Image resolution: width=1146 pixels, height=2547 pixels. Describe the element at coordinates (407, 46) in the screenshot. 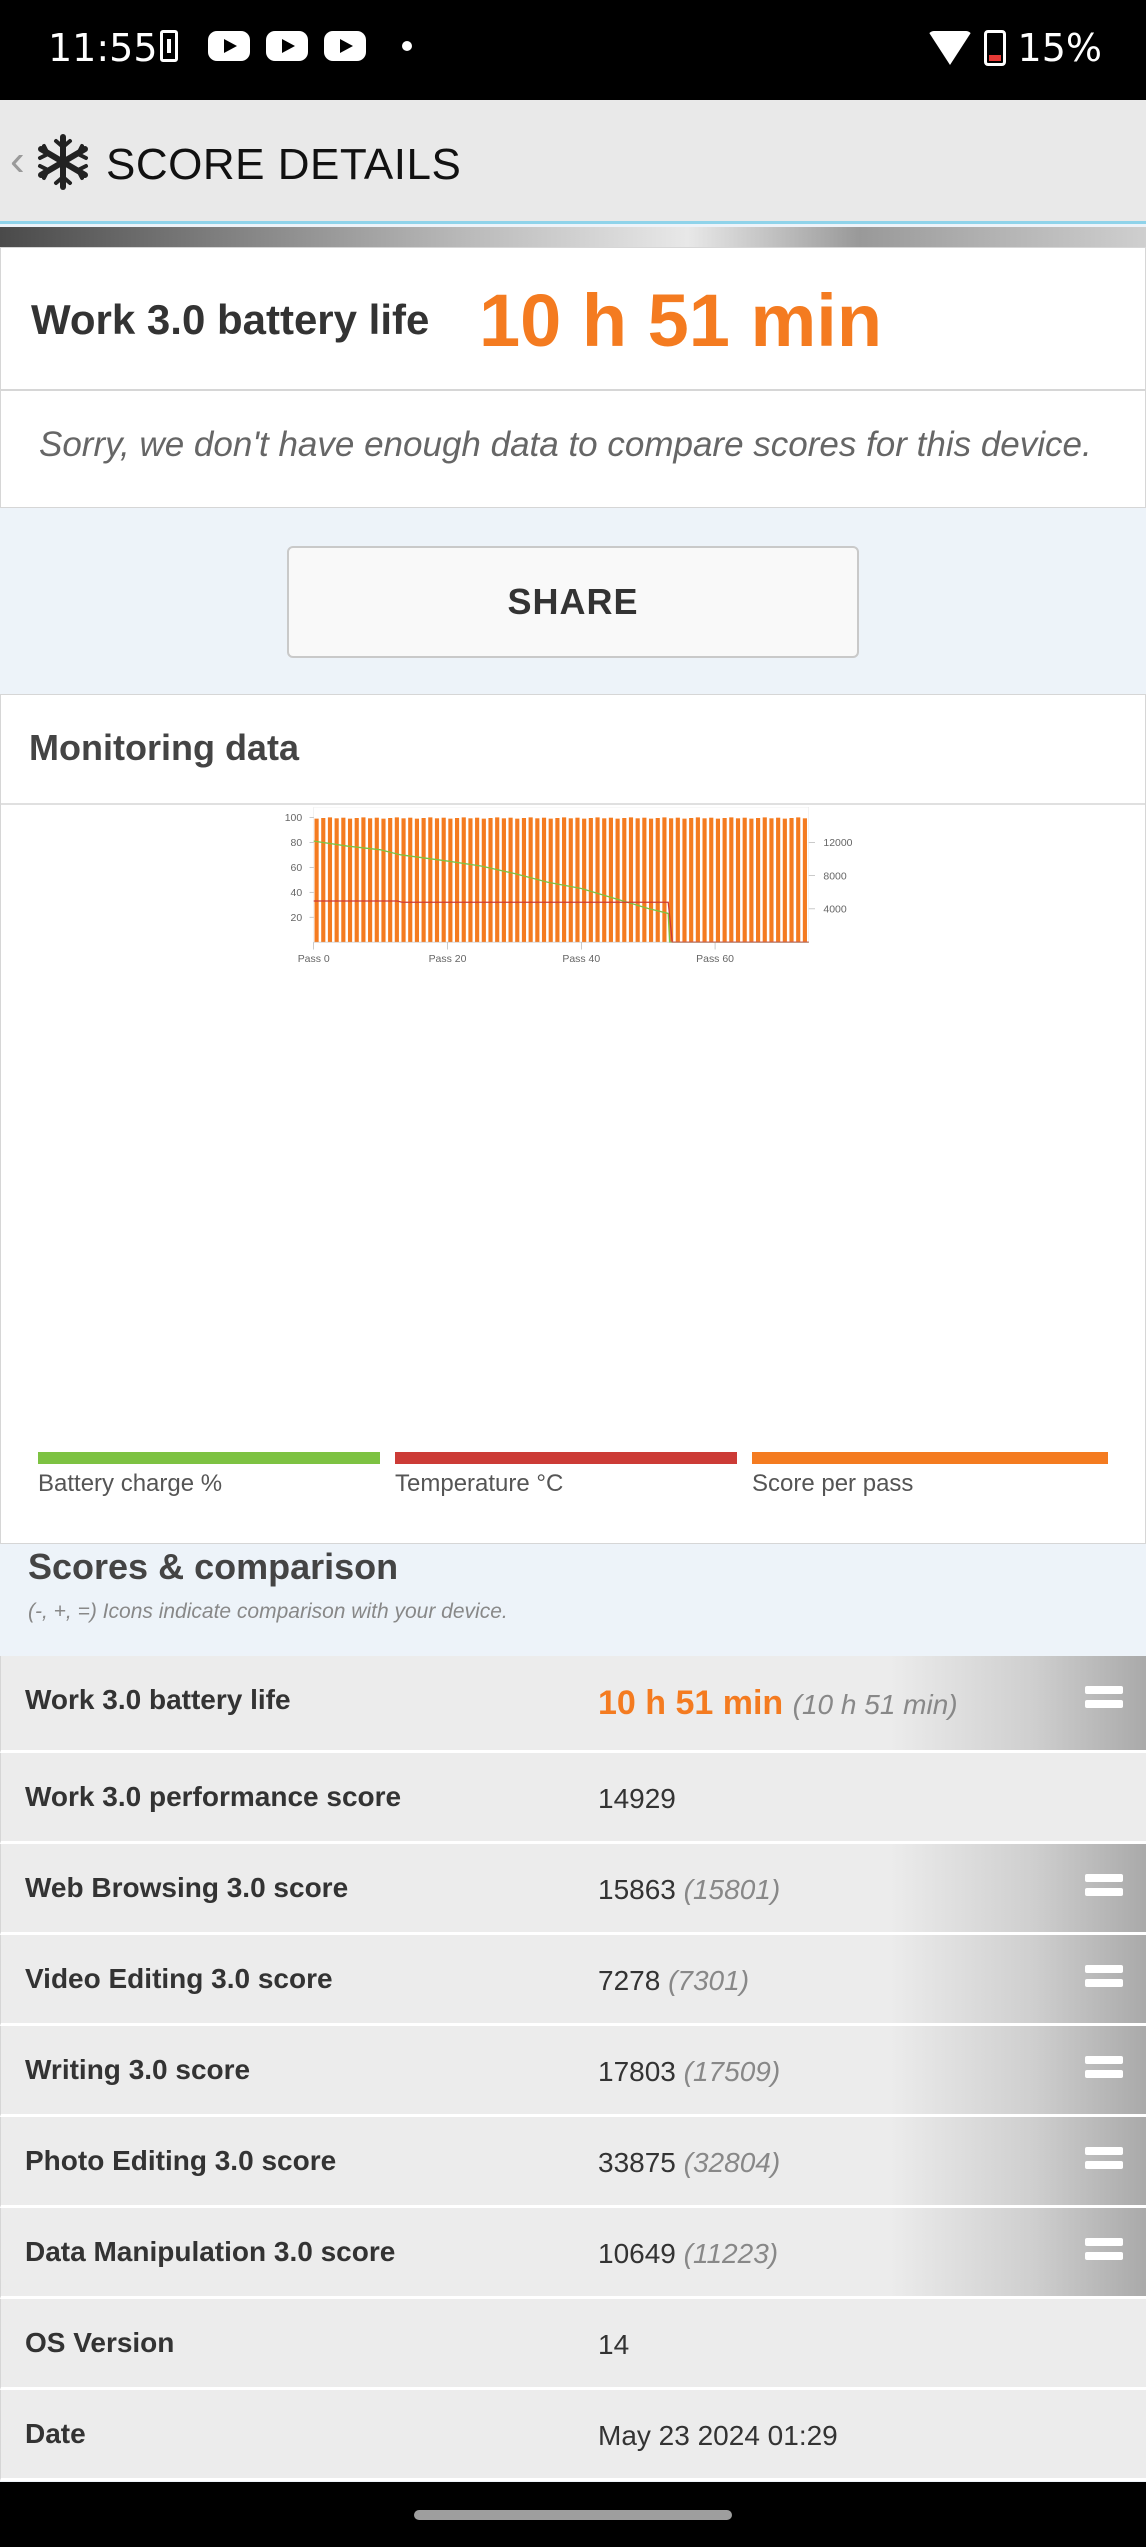

I see `notification-dot-icon` at that location.